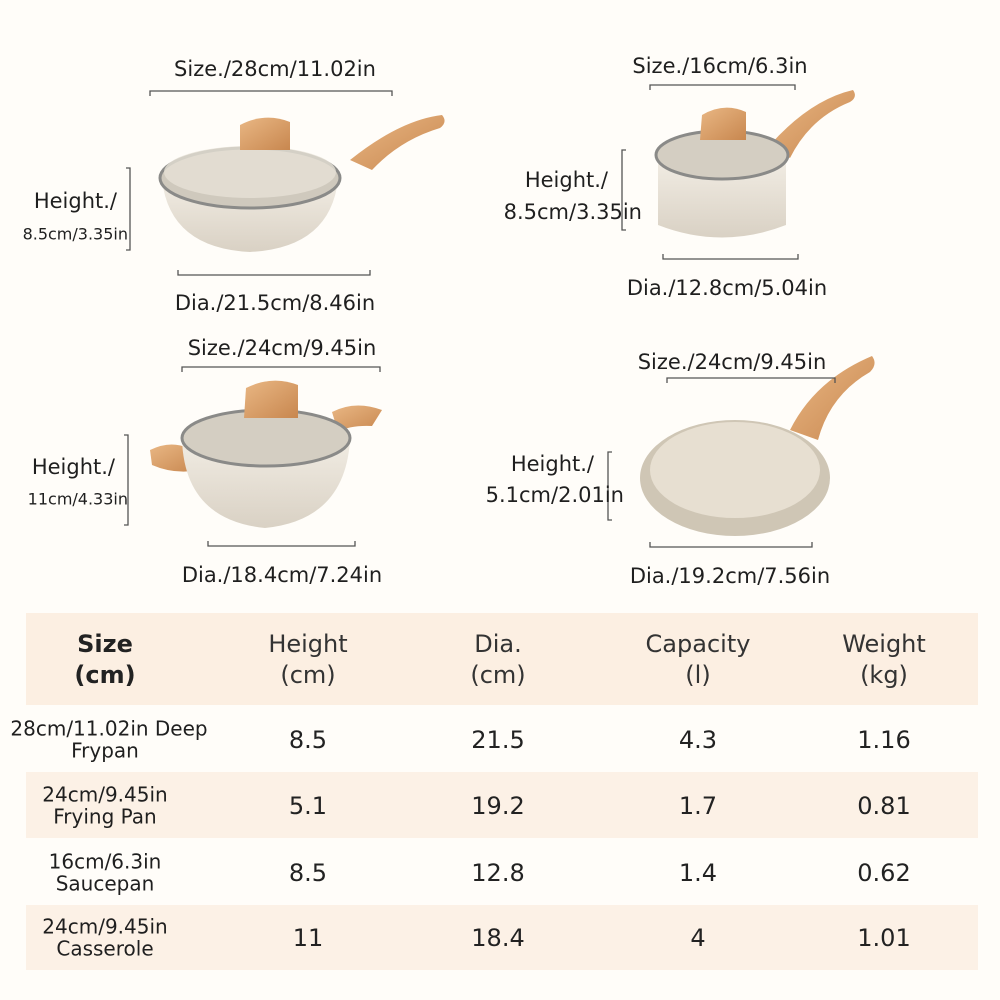  I want to click on table-cell: 21.5, so click(497, 740).